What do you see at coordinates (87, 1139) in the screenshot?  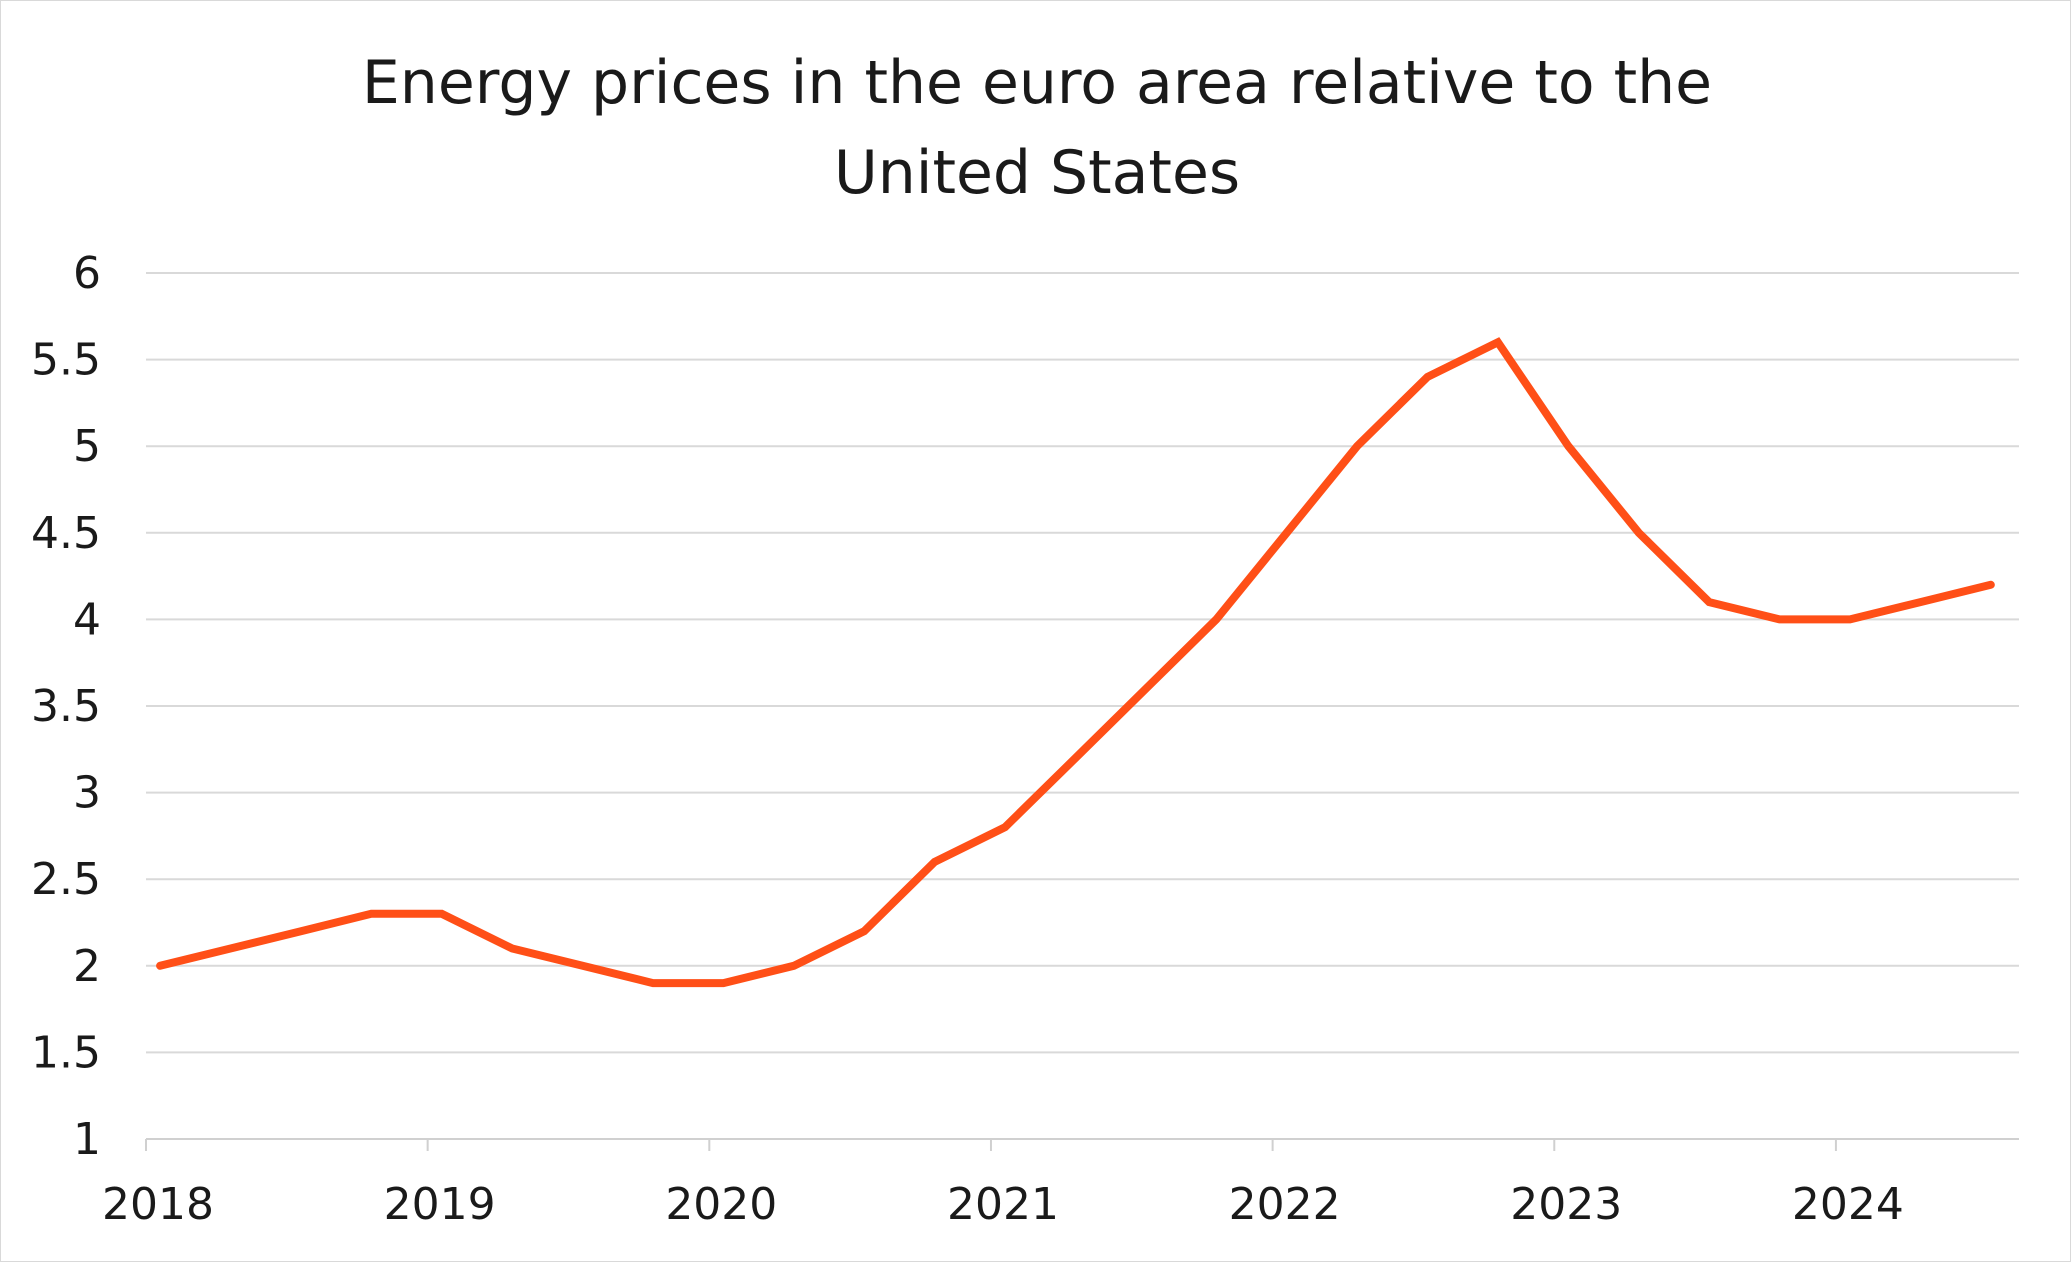 I see `y-tick-label: 1` at bounding box center [87, 1139].